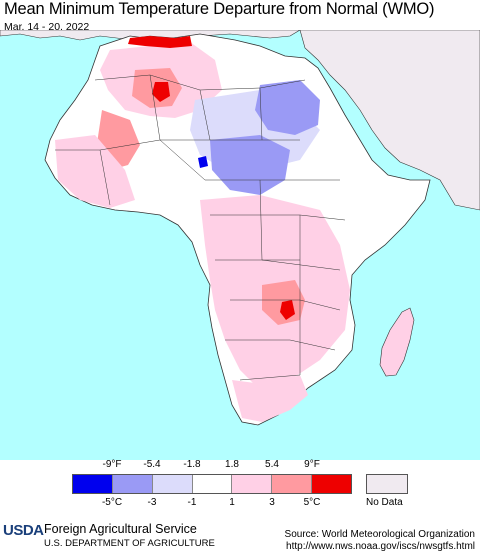 The image size is (480, 555). What do you see at coordinates (152, 464) in the screenshot?
I see `legend-f-label-2: -5.4` at bounding box center [152, 464].